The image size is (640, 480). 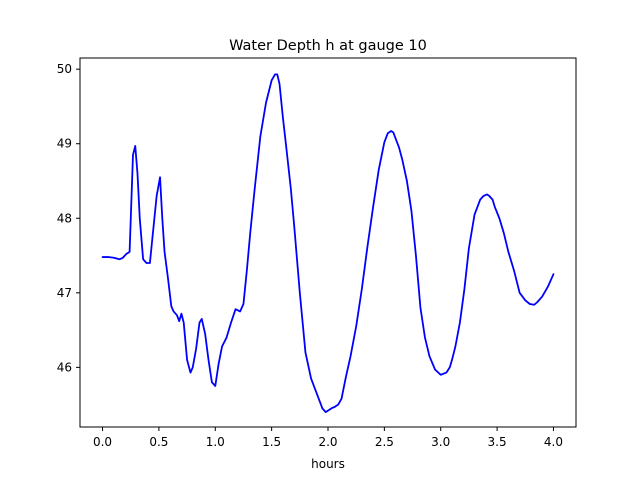 I want to click on x-tick-label: 3.0, so click(x=440, y=442).